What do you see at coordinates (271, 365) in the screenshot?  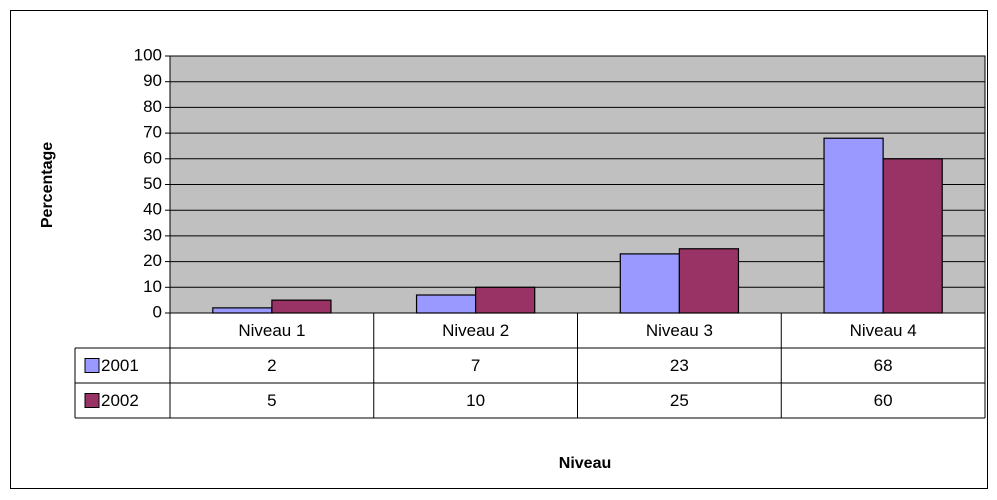 I see `data-label: 2` at bounding box center [271, 365].